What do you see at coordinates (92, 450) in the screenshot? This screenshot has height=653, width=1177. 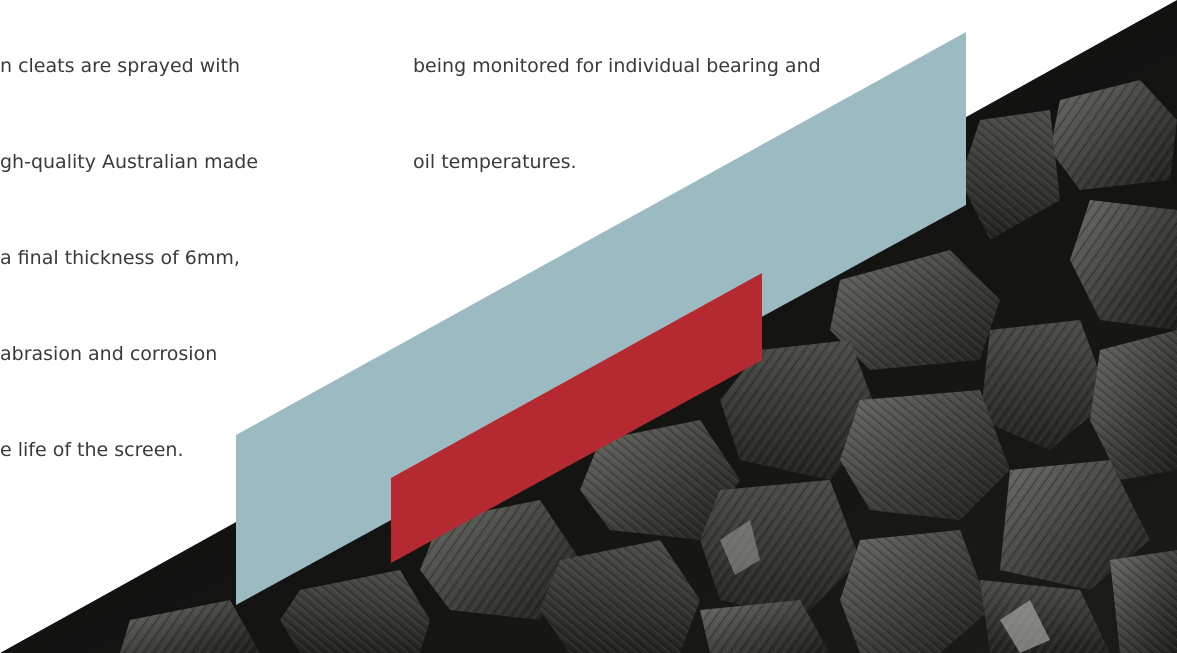 I see `left-text-line-5: e life of the screen.` at bounding box center [92, 450].